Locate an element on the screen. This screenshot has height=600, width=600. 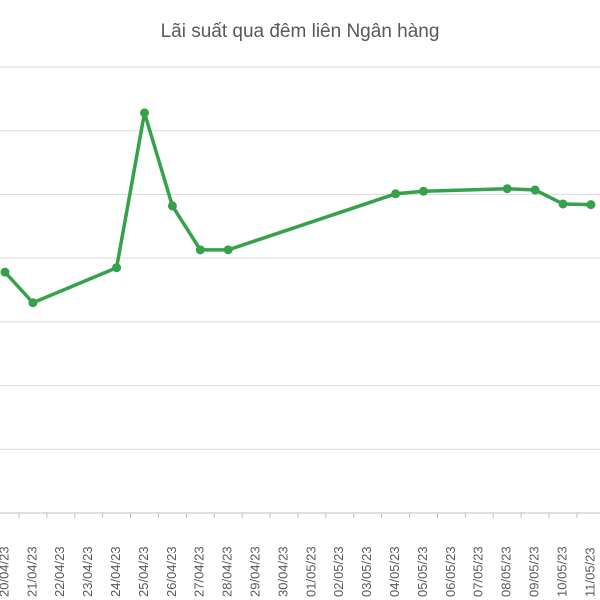
x-tick-label: 30/04/23 is located at coordinates (282, 571).